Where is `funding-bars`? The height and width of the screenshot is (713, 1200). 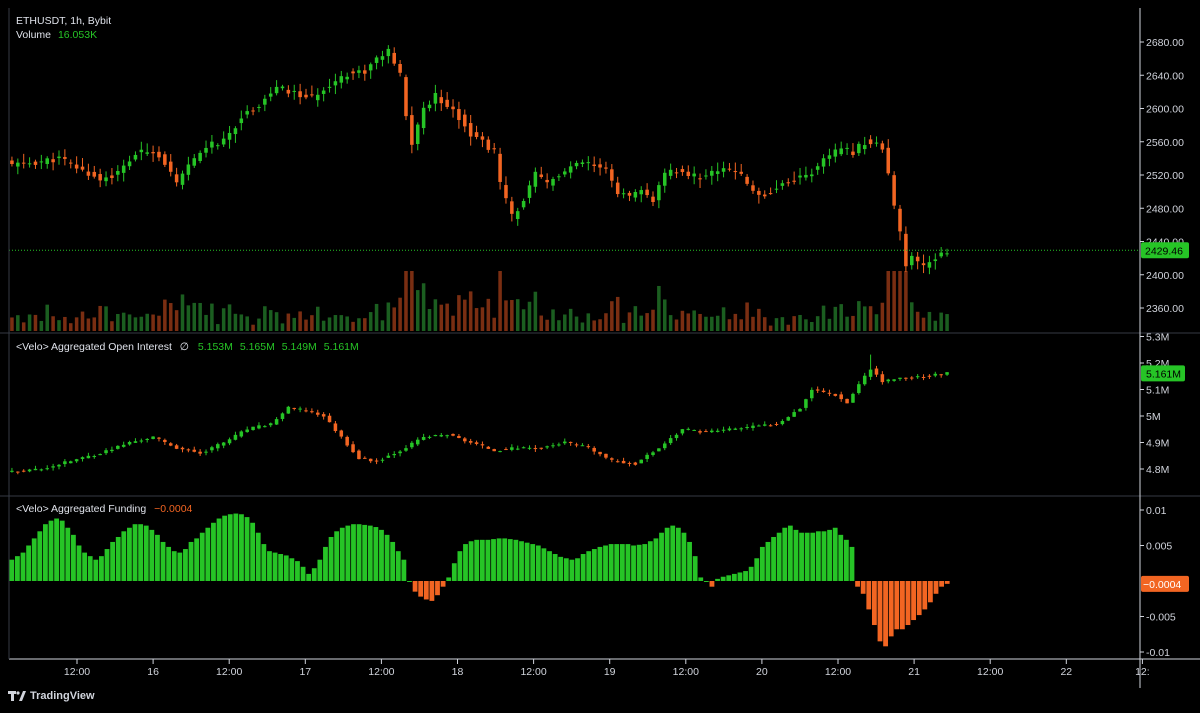
funding-bars is located at coordinates (479, 580).